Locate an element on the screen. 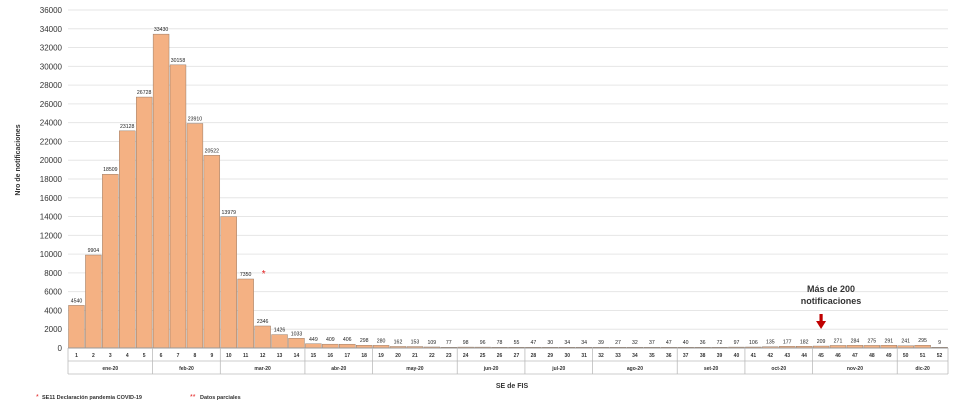 The width and height of the screenshot is (953, 411). x-tick-label: 48 is located at coordinates (872, 356).